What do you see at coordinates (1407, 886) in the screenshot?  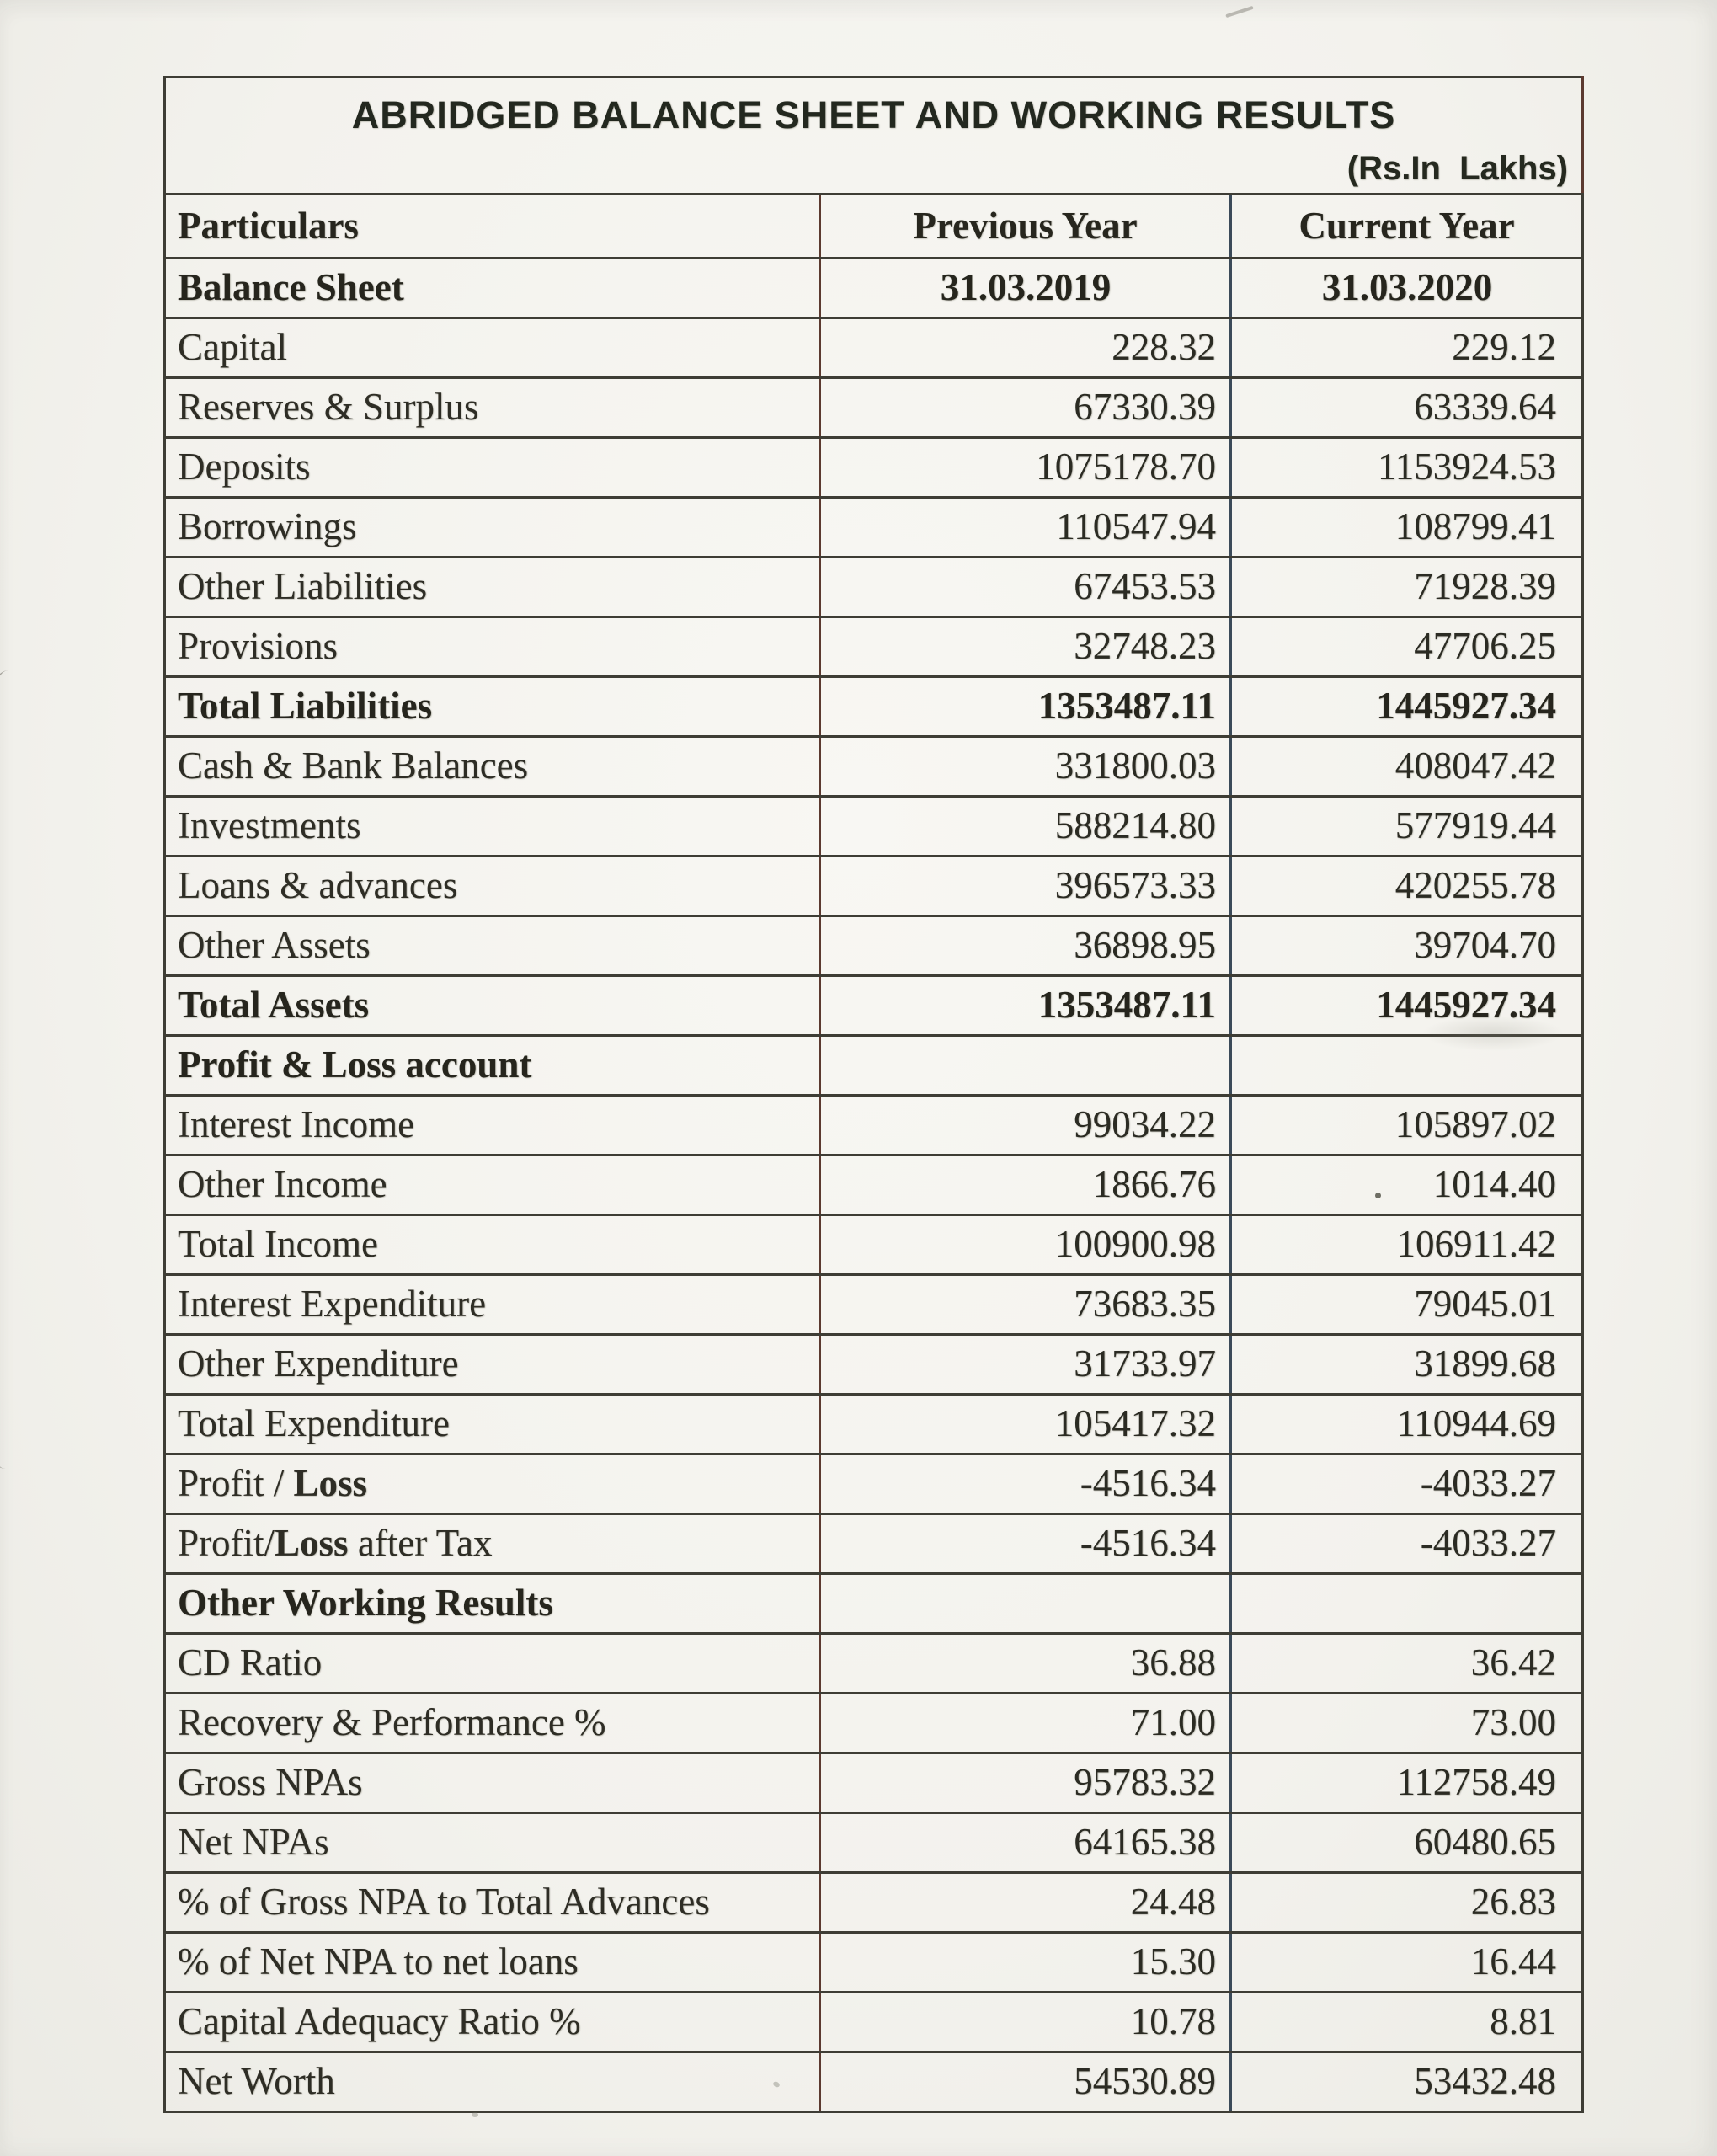 I see `curr-year-value: 420255.78` at bounding box center [1407, 886].